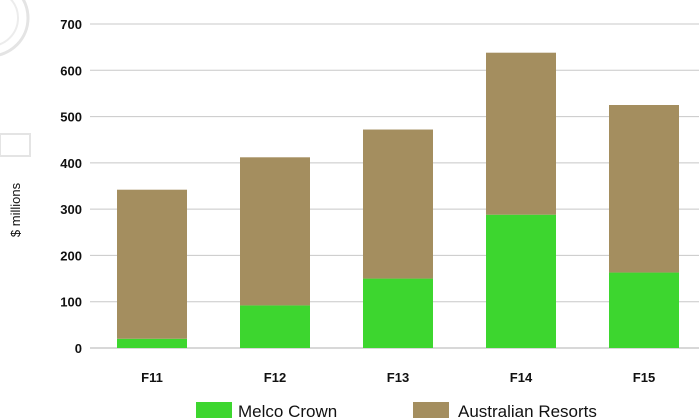  Describe the element at coordinates (287, 410) in the screenshot. I see `legend-label: Melco Crown` at that location.